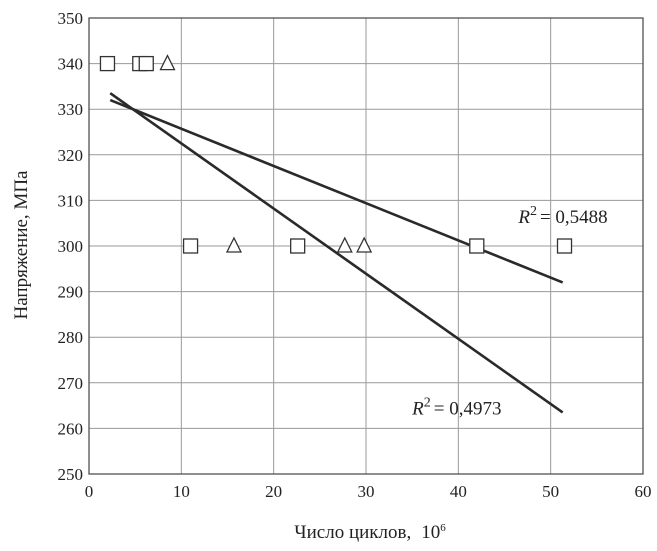 The height and width of the screenshot is (551, 657). I want to click on r-squared-label: R2 = 0,4973, so click(456, 408).